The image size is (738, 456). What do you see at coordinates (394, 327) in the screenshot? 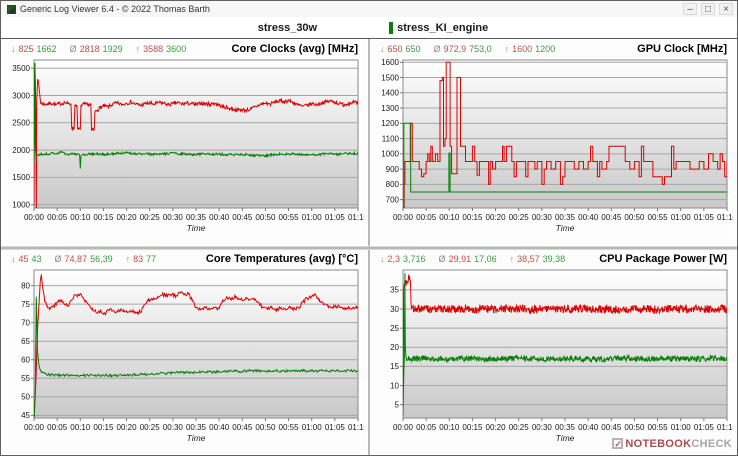
I see `svg-text: 25` at bounding box center [394, 327].